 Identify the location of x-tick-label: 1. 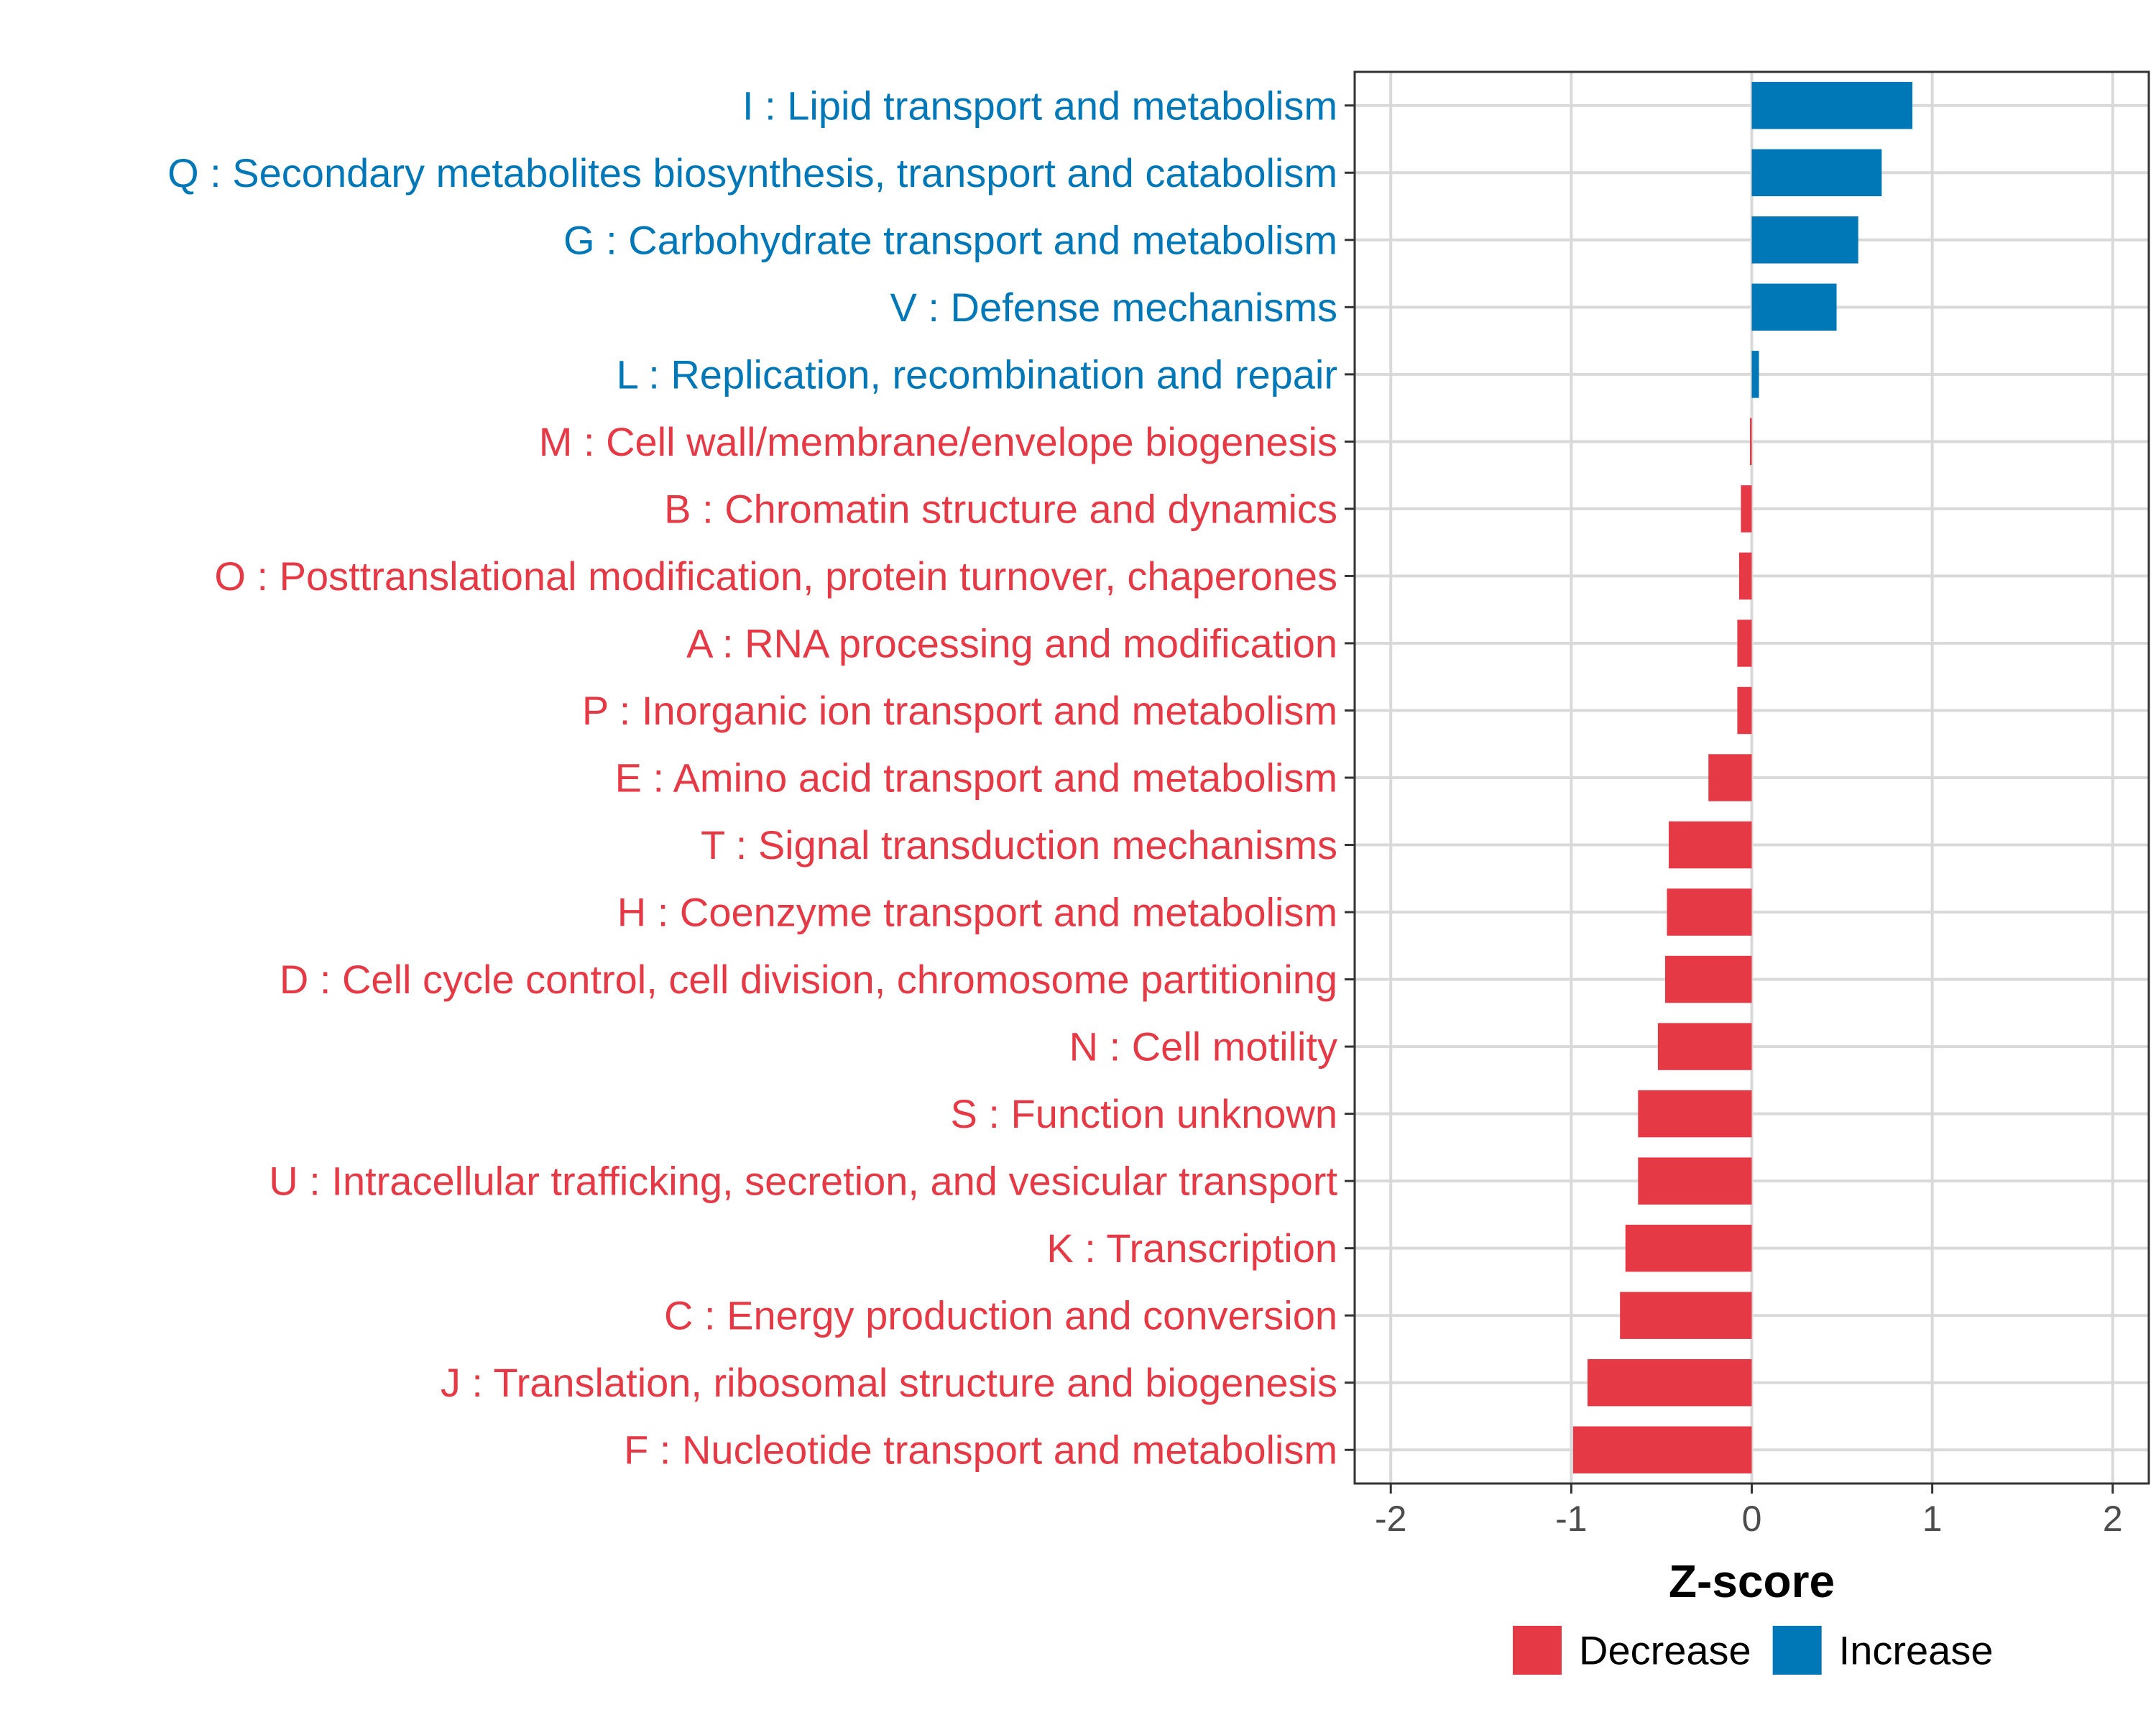
(1932, 1519).